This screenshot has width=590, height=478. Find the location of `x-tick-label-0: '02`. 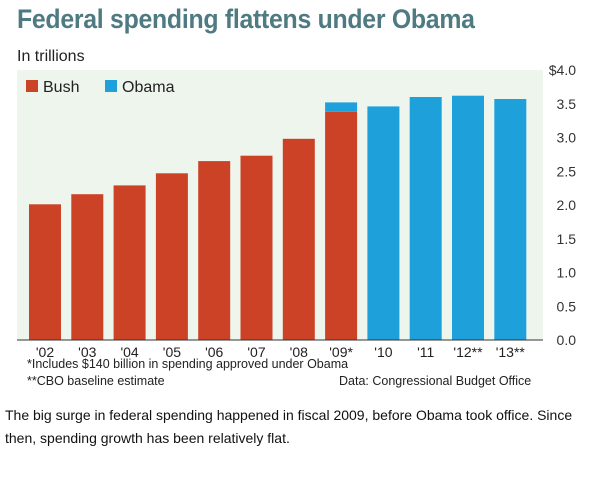

x-tick-label-0: '02 is located at coordinates (45, 352).